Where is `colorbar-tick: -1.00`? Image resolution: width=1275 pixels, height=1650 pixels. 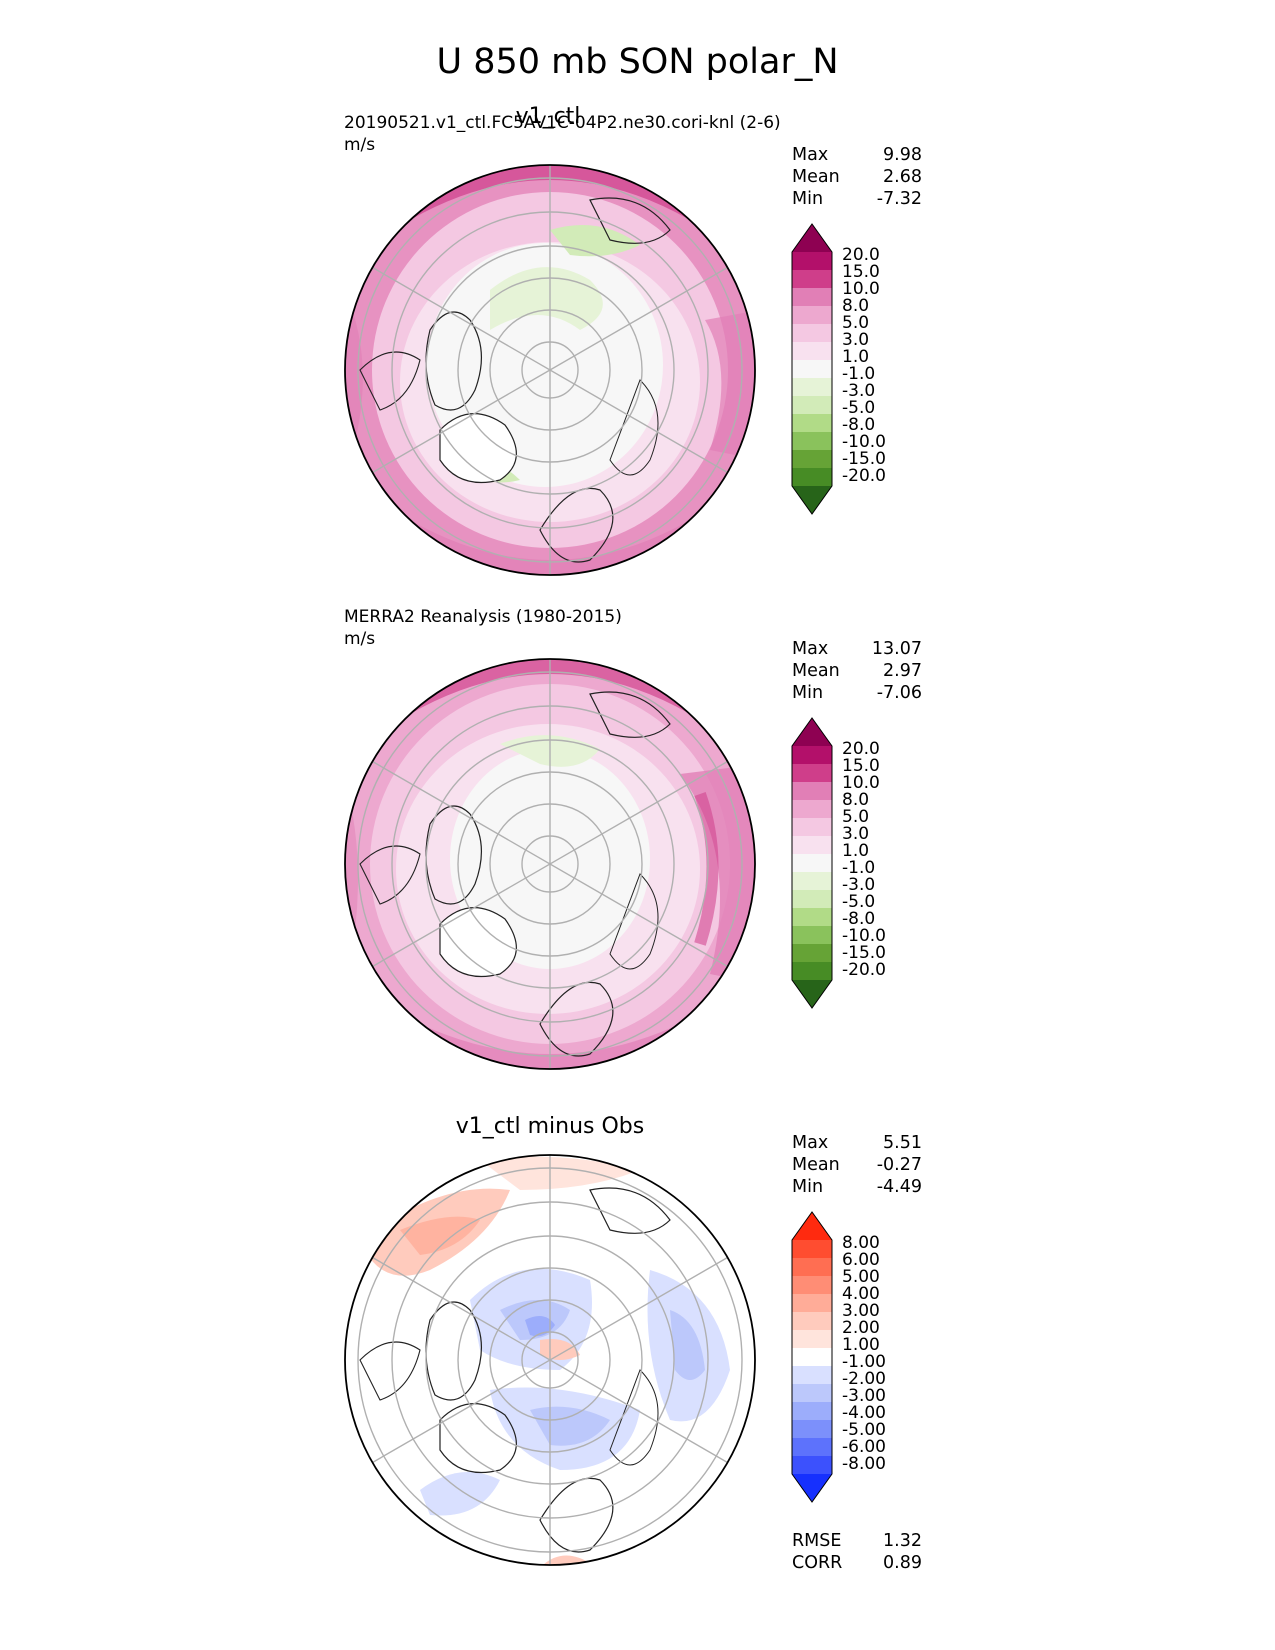
colorbar-tick: -1.00 is located at coordinates (864, 1362).